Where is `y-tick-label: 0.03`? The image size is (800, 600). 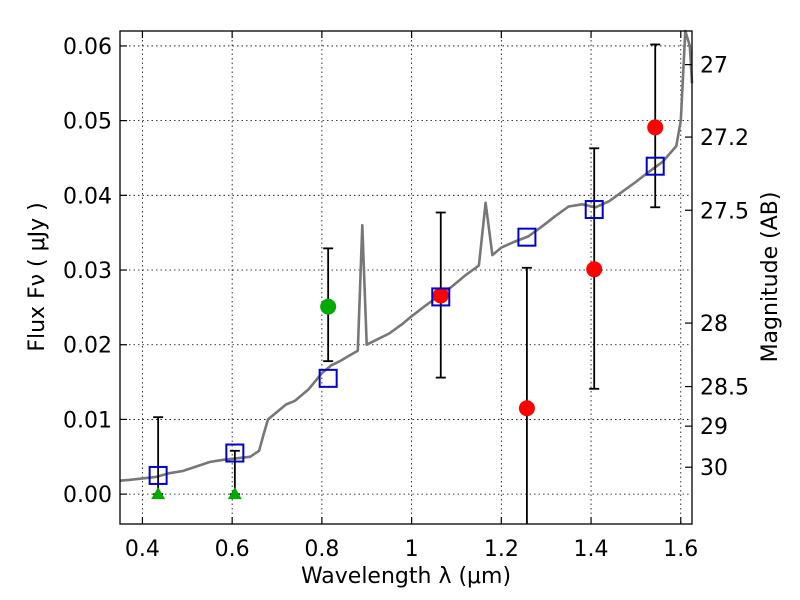 y-tick-label: 0.03 is located at coordinates (87, 271).